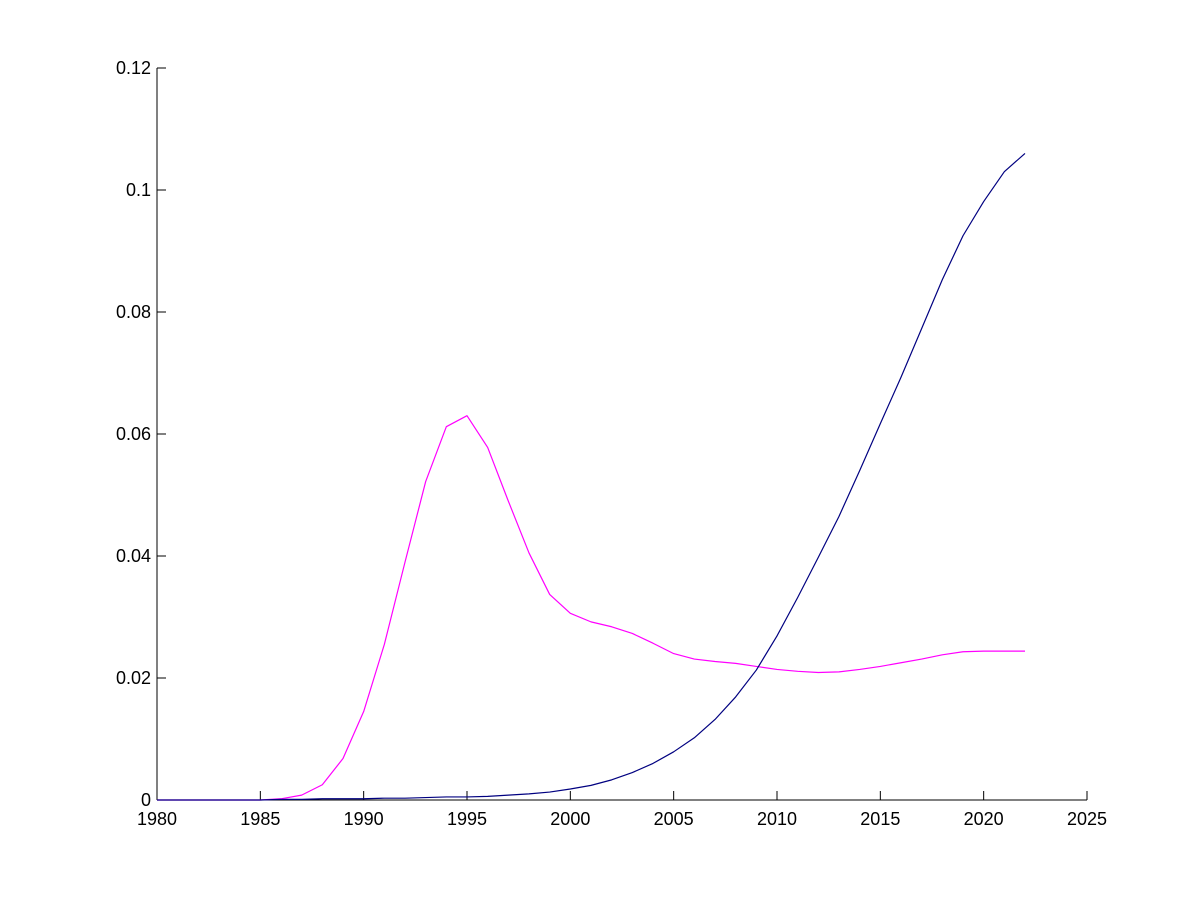  I want to click on x-tick-label: 1995, so click(467, 819).